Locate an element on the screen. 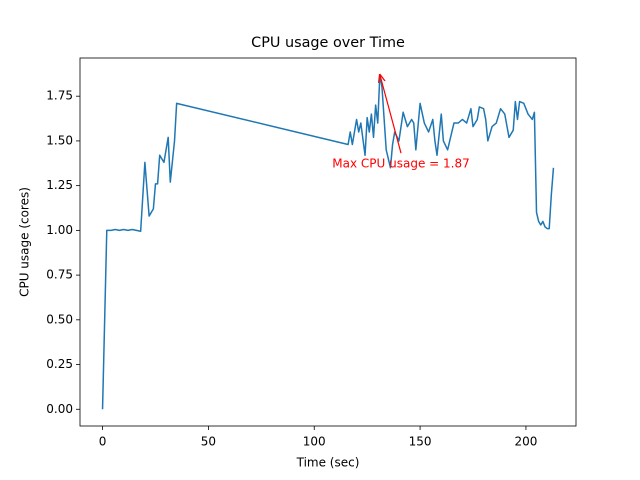 The image size is (640, 480). y-tick-label: 0.50 is located at coordinates (59, 319).